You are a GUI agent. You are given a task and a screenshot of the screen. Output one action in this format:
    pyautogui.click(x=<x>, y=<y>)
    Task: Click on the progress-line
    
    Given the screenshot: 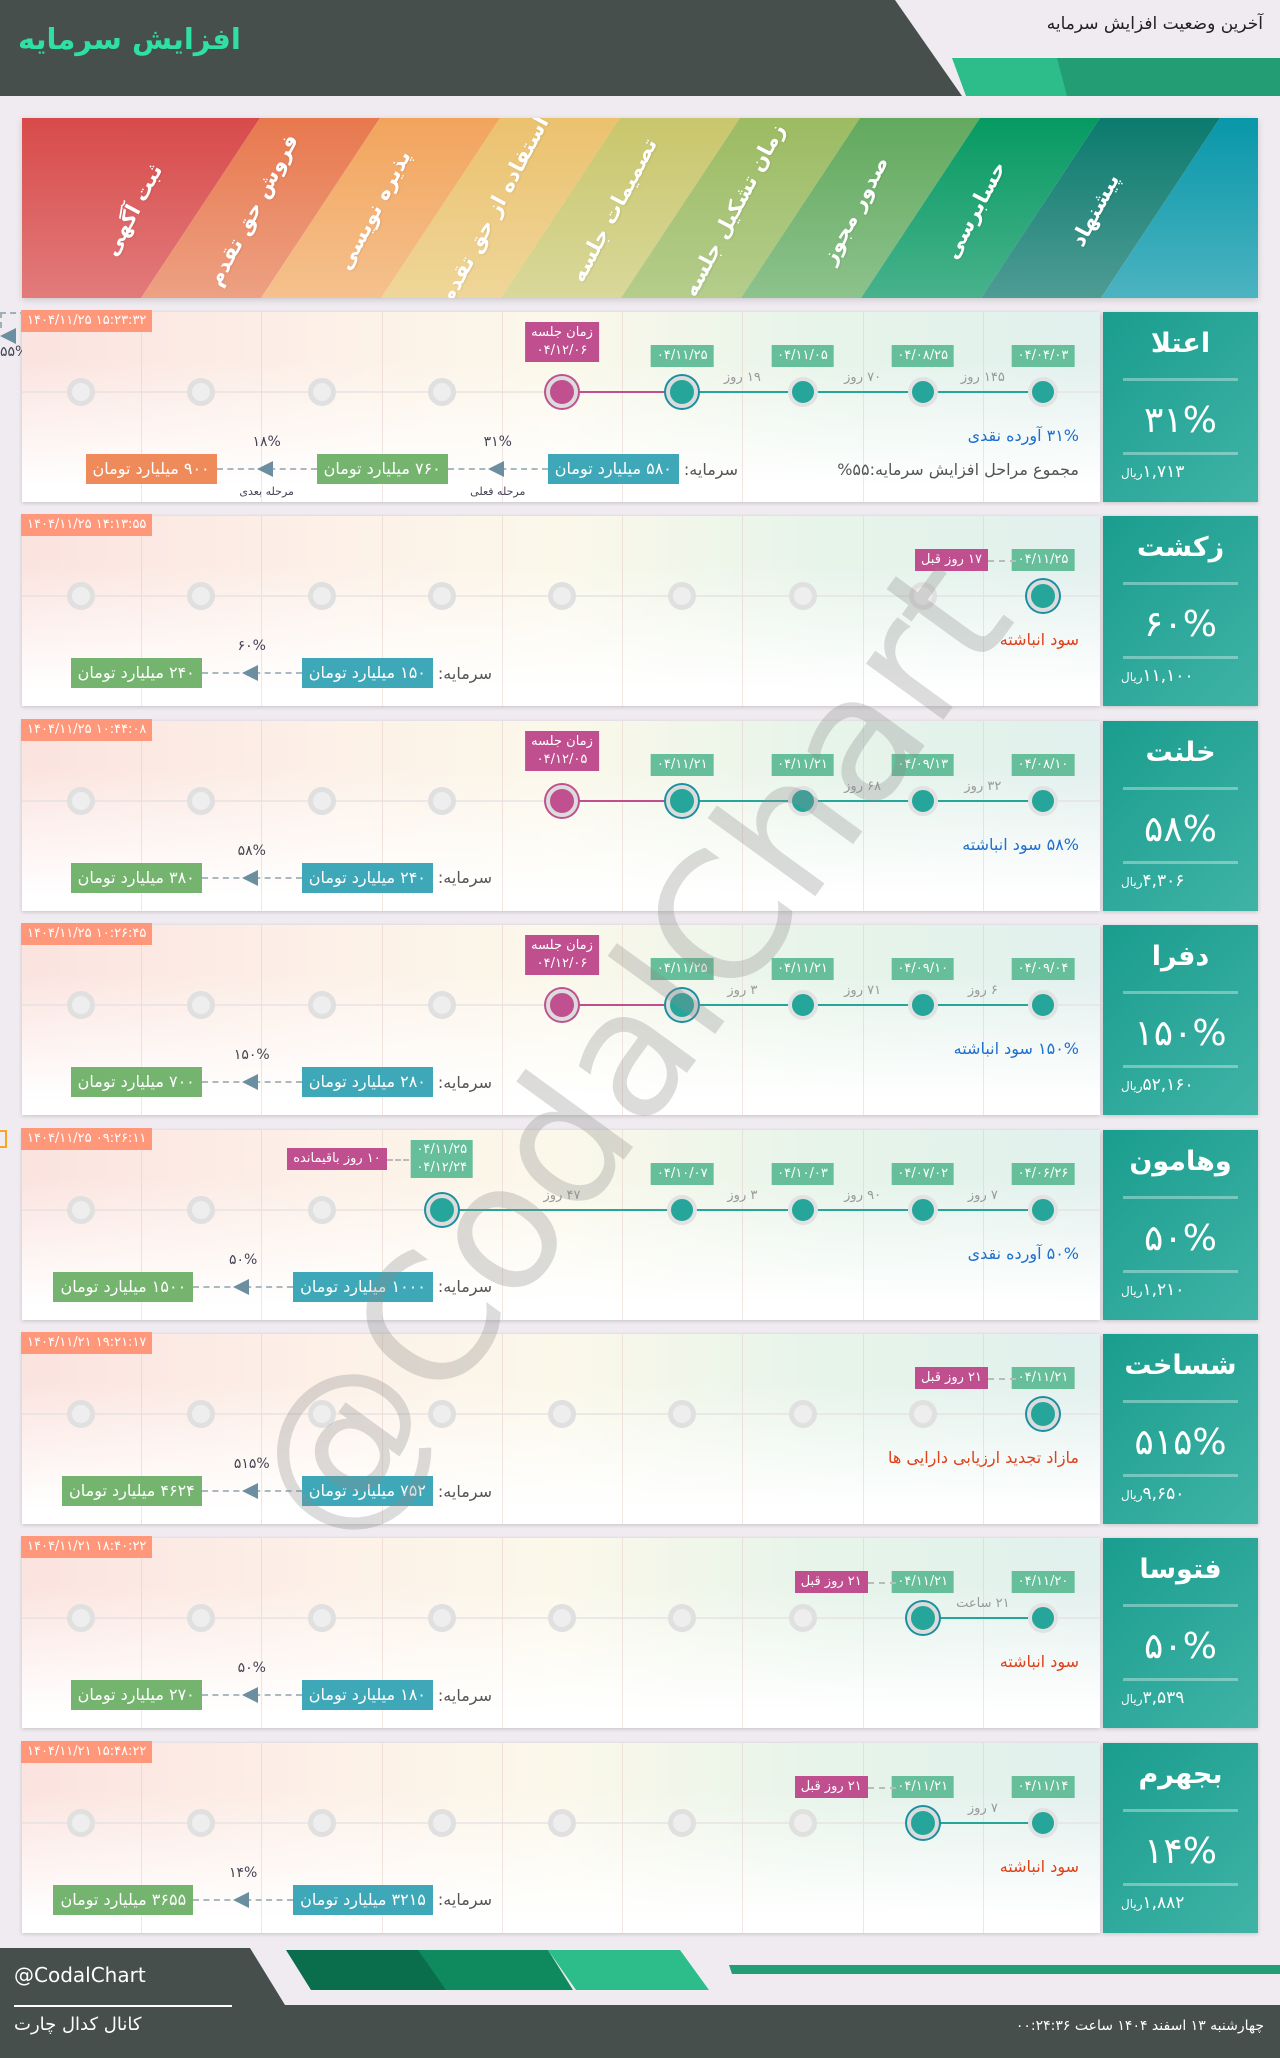 What is the action you would take?
    pyautogui.click(x=862, y=392)
    